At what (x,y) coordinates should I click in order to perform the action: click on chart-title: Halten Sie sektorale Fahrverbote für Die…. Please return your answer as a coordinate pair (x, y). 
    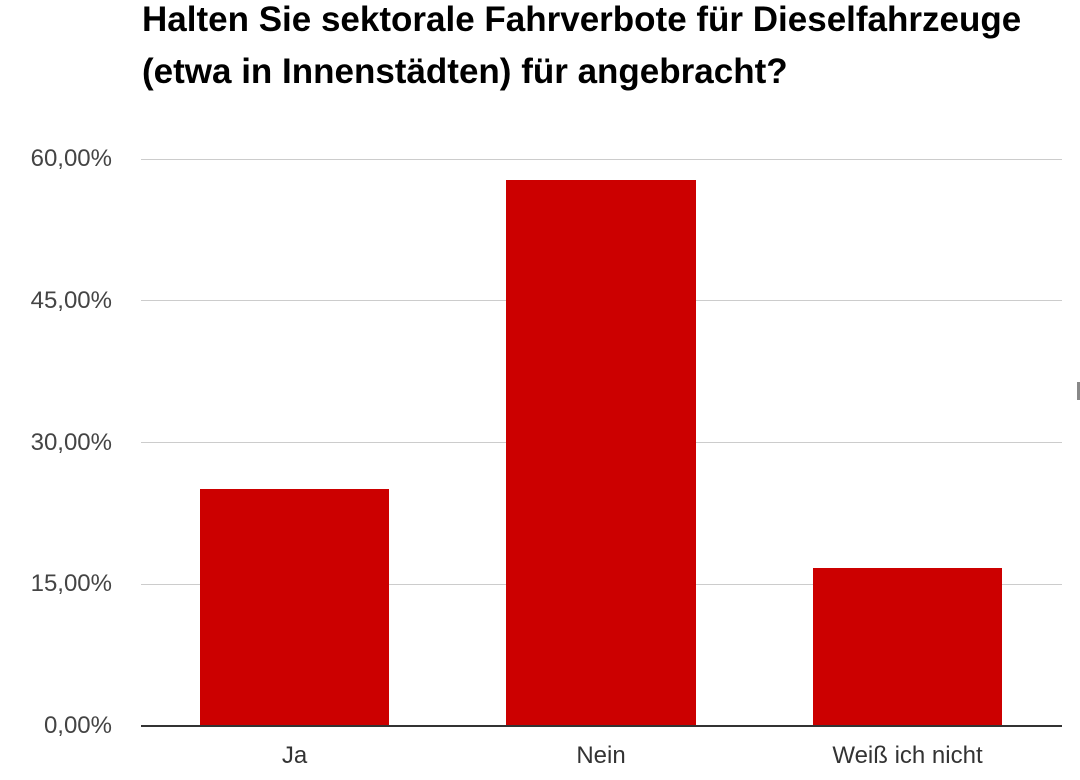
    Looking at the image, I should click on (582, 45).